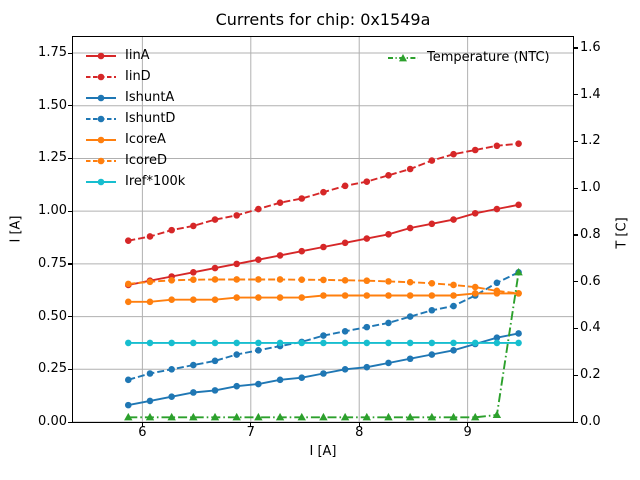  I want to click on legend-item-IshuntA: IshuntA, so click(135, 97).